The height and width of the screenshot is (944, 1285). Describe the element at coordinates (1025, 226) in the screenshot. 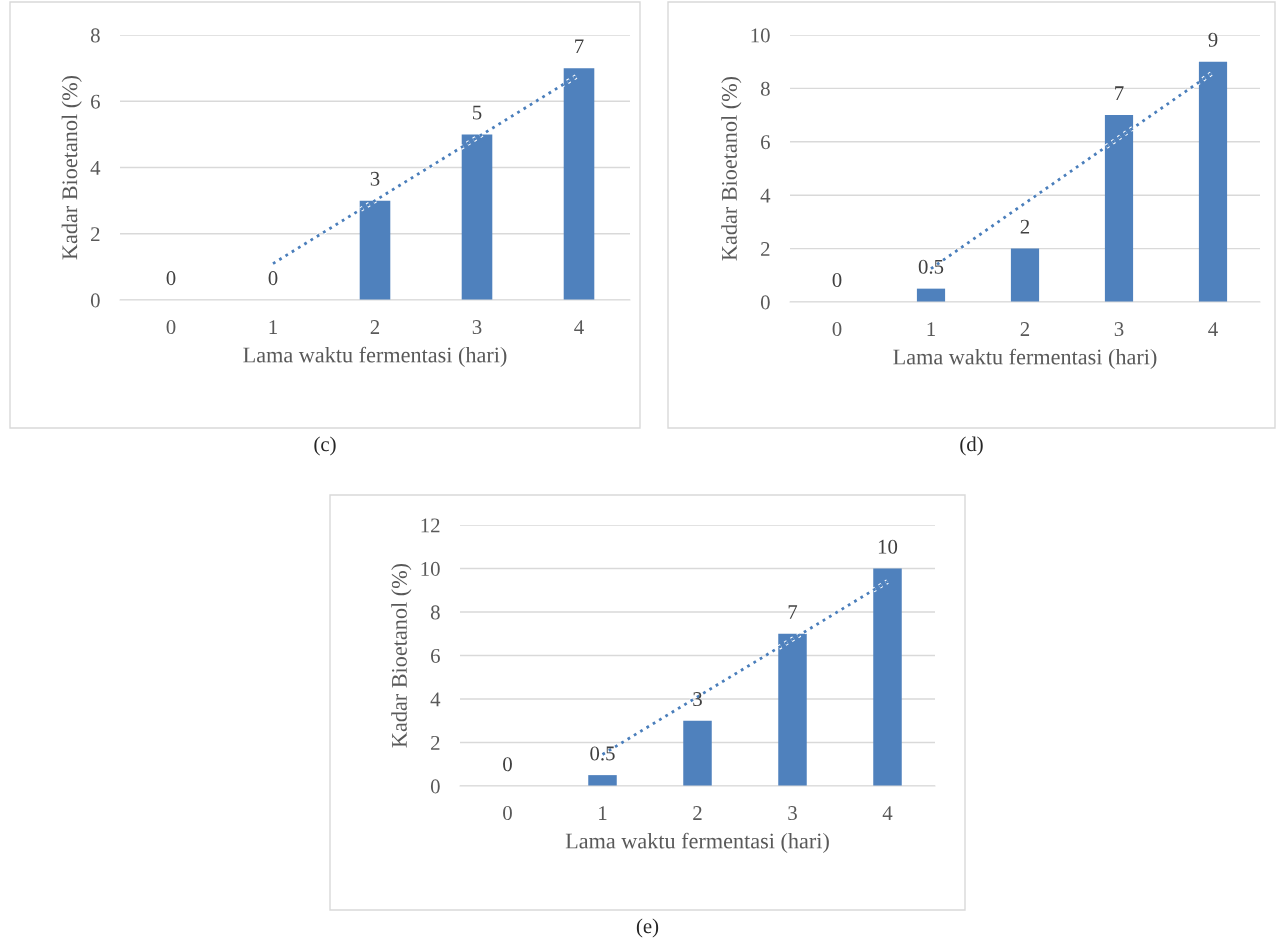

I see `data-label: 2` at that location.